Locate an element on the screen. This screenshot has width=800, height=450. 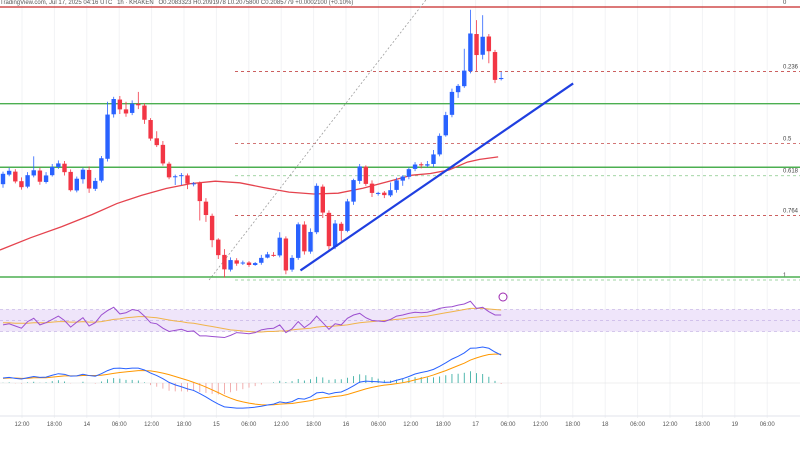
fib-level-label: 0.236 is located at coordinates (791, 67).